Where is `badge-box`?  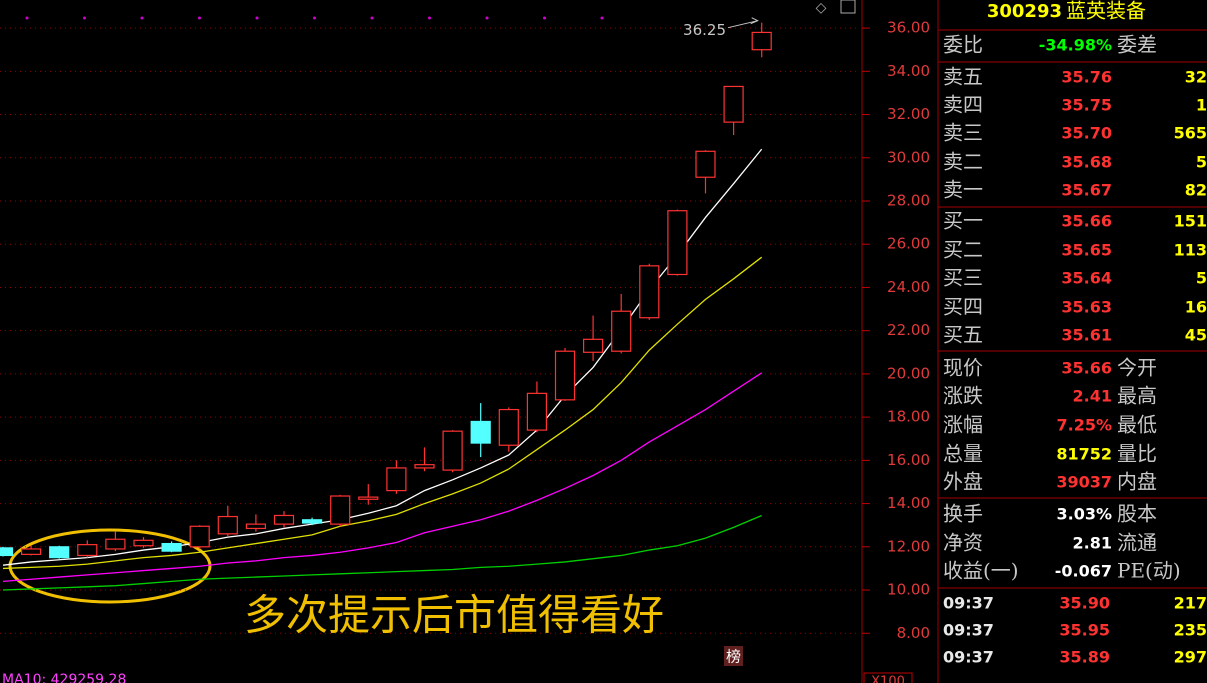
badge-box is located at coordinates (733, 656).